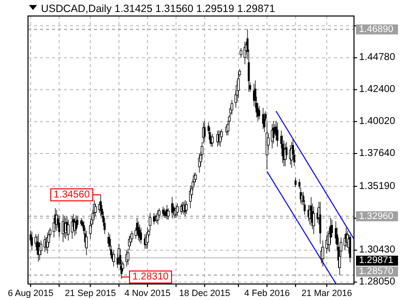  What do you see at coordinates (90, 293) in the screenshot?
I see `x-tick-label: 21 Sep 2015` at bounding box center [90, 293].